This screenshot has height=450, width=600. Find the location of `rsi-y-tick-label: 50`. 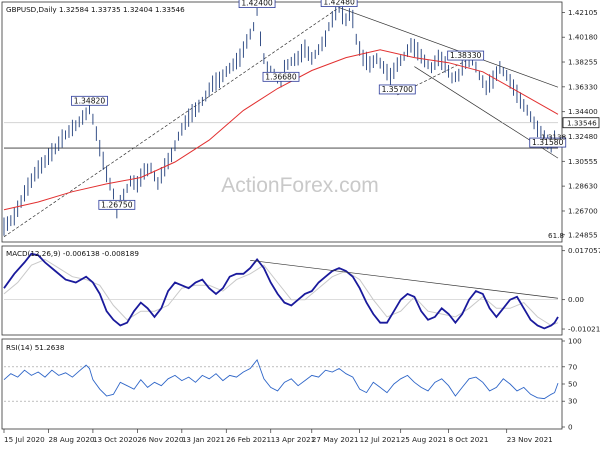

rsi-y-tick-label: 50 is located at coordinates (573, 384).